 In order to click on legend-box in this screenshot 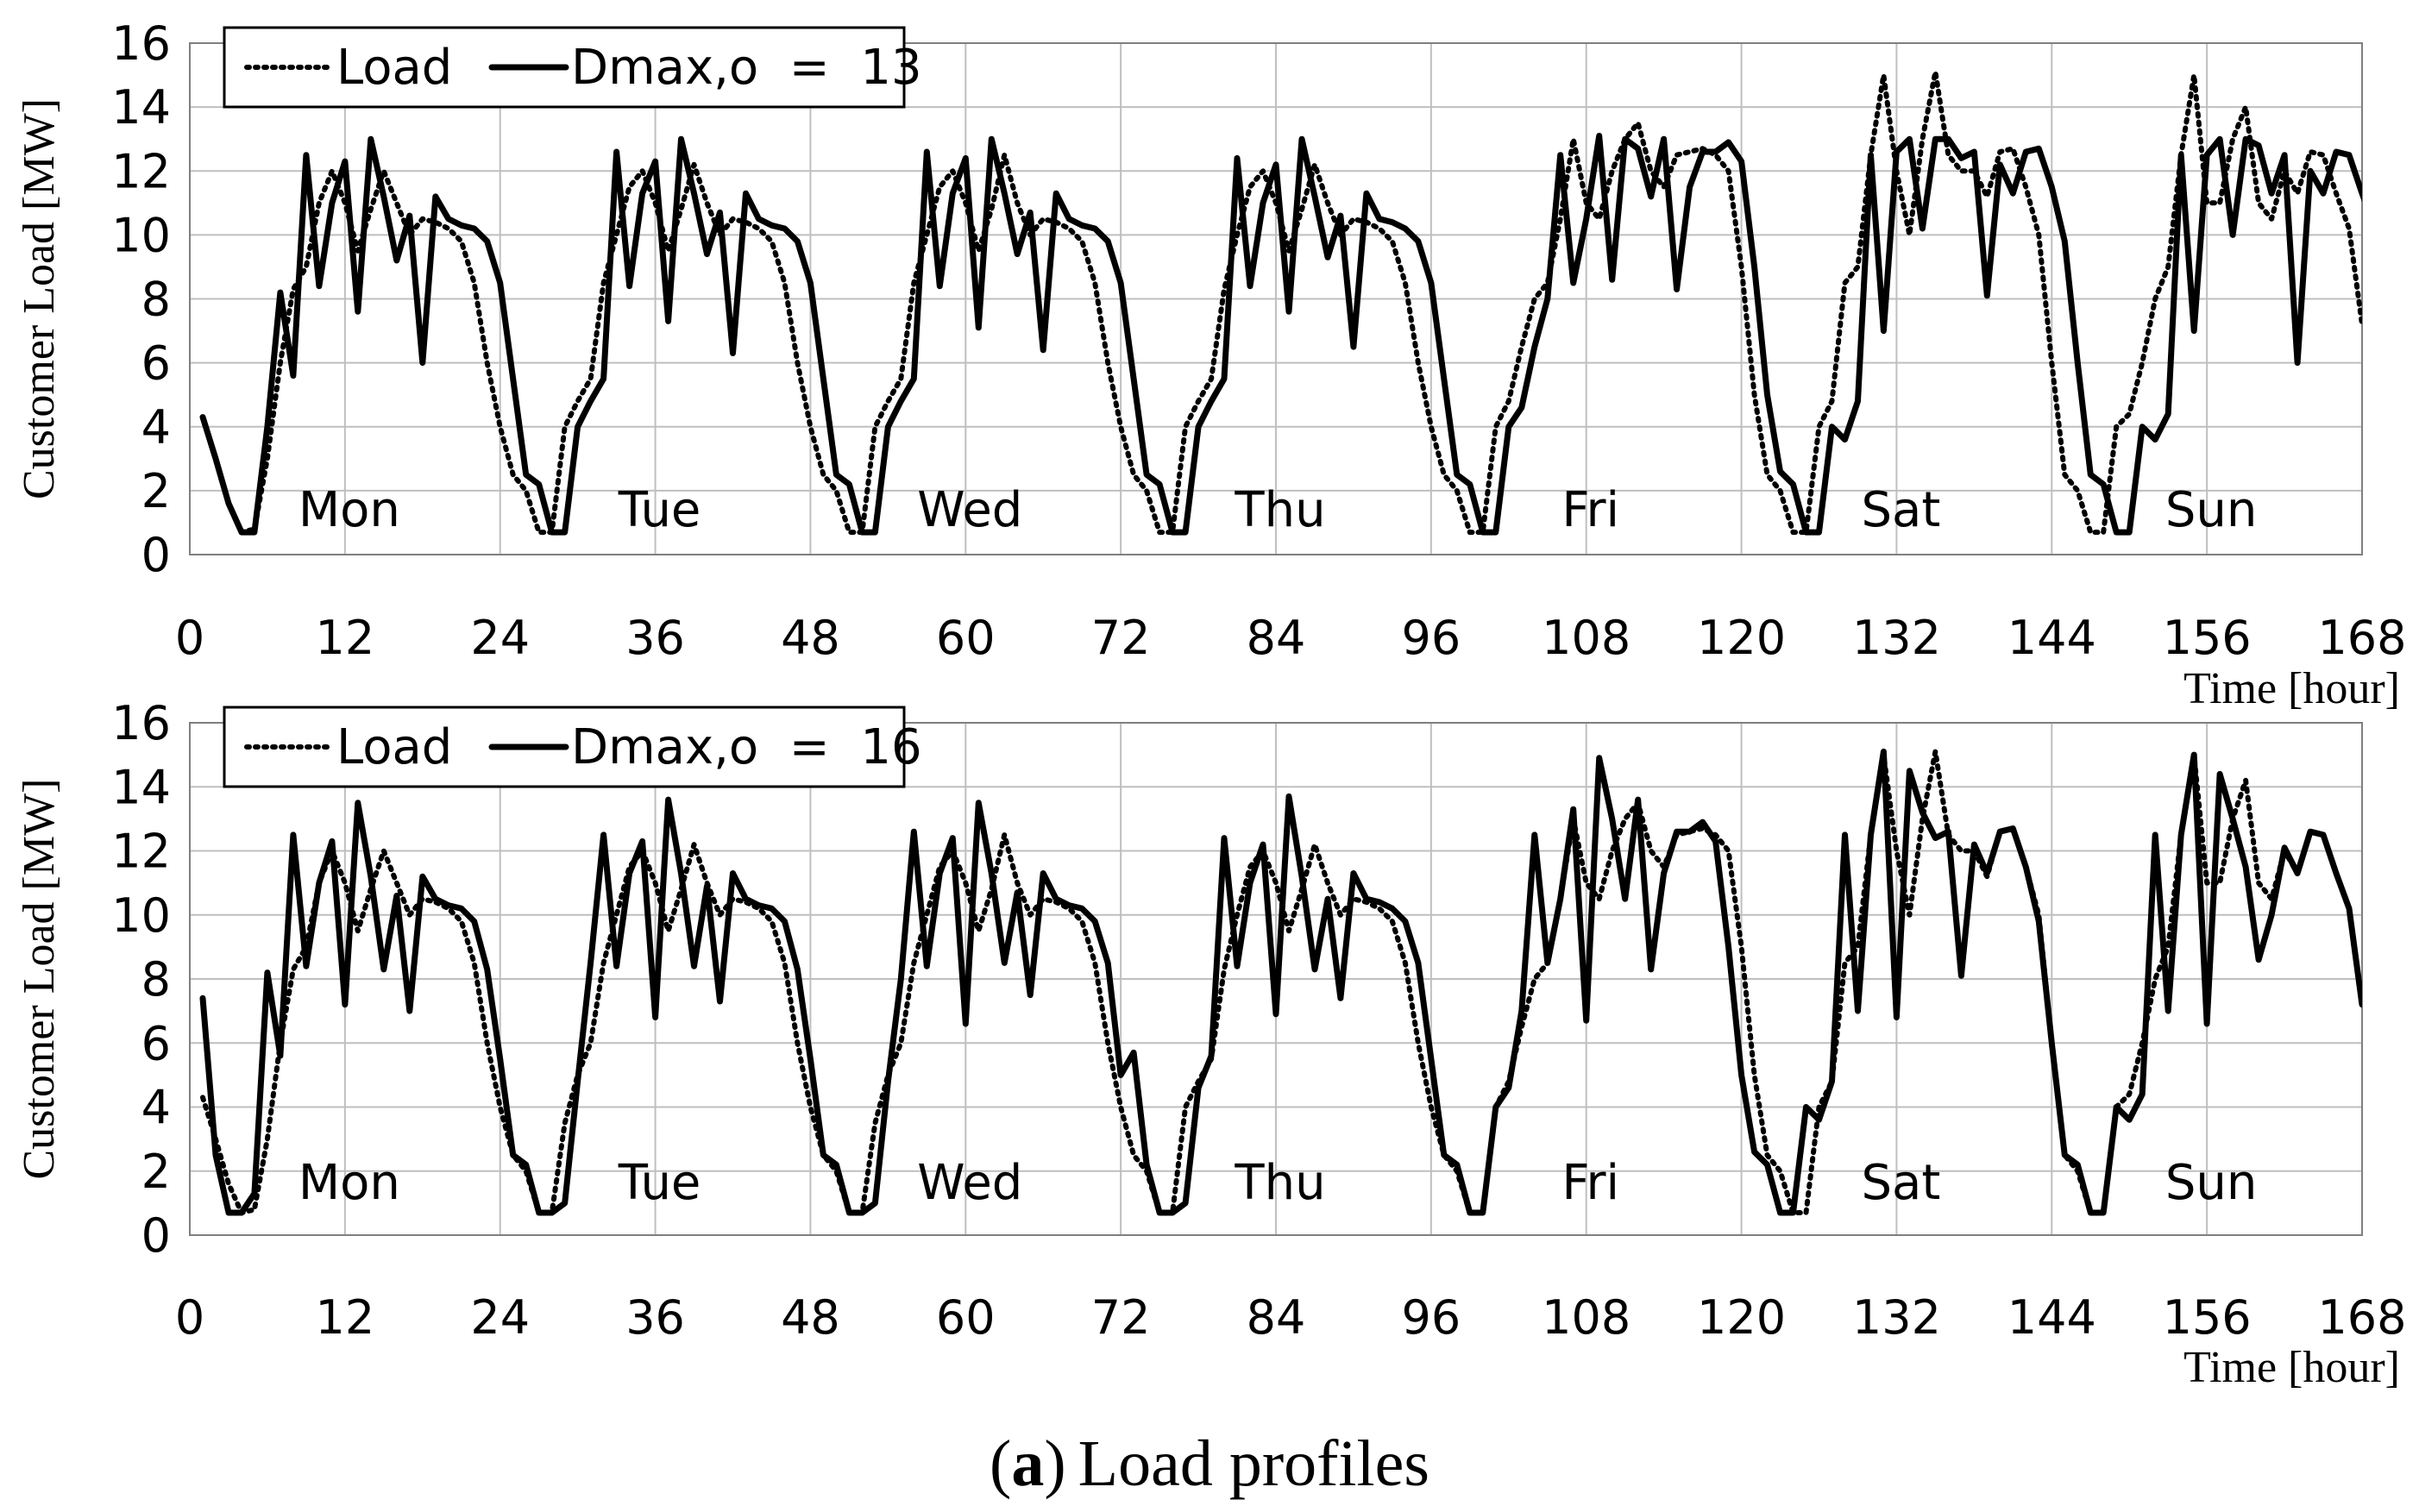, I will do `click(564, 67)`.